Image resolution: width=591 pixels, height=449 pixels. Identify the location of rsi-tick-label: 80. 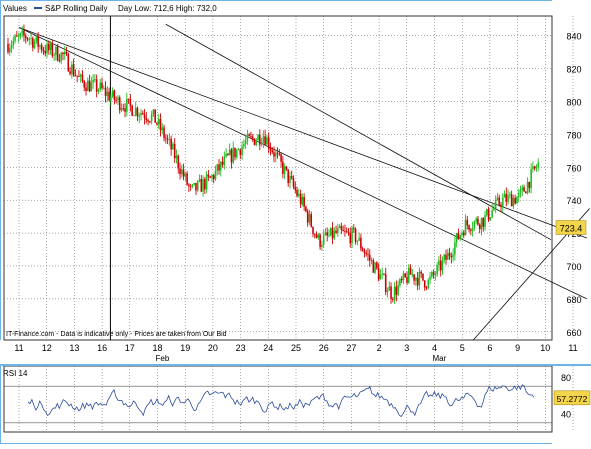
(566, 378).